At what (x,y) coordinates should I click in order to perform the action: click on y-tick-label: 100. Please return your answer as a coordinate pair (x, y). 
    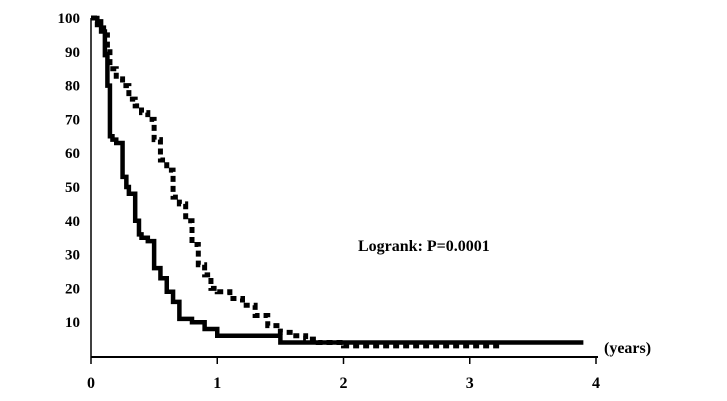
    Looking at the image, I should click on (69, 19).